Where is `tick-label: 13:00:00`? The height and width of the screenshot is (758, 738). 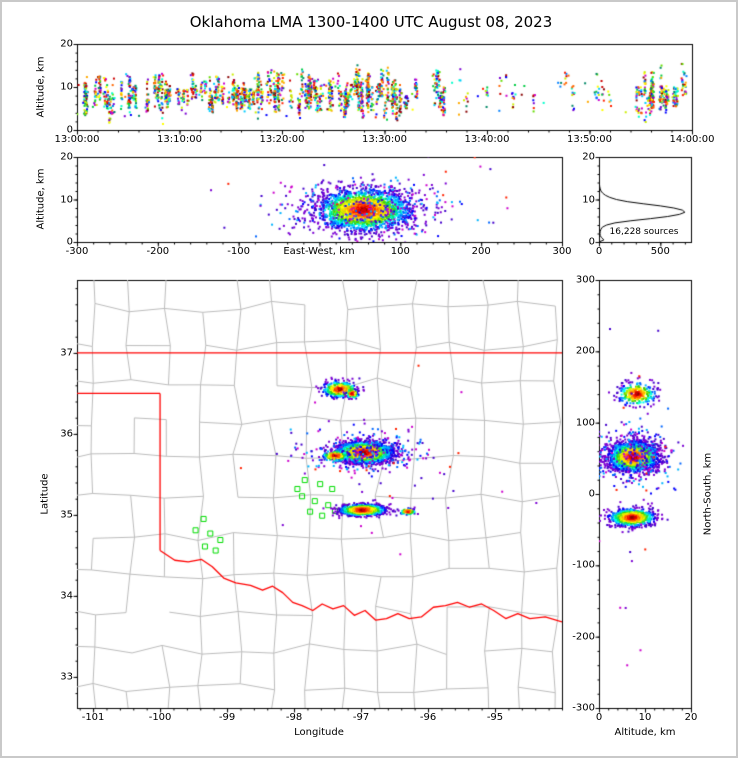 tick-label: 13:00:00 is located at coordinates (77, 139).